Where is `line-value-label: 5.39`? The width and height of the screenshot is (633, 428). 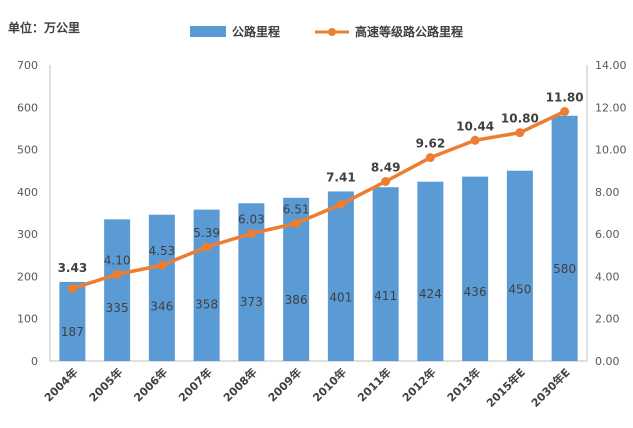 line-value-label: 5.39 is located at coordinates (206, 233).